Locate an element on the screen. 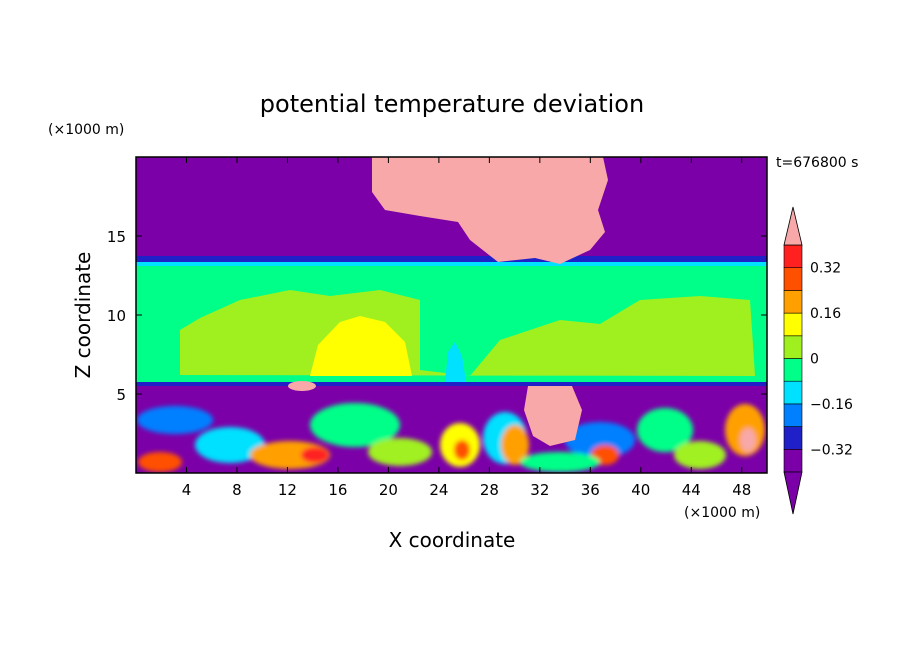 The width and height of the screenshot is (904, 654). x-tick-label: 44 is located at coordinates (691, 490).